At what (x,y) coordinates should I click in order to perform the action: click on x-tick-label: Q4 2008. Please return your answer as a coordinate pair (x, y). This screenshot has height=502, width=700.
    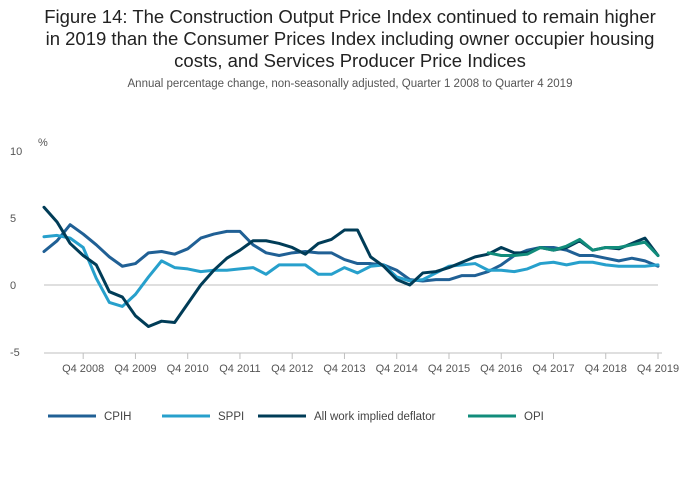
    Looking at the image, I should click on (83, 369).